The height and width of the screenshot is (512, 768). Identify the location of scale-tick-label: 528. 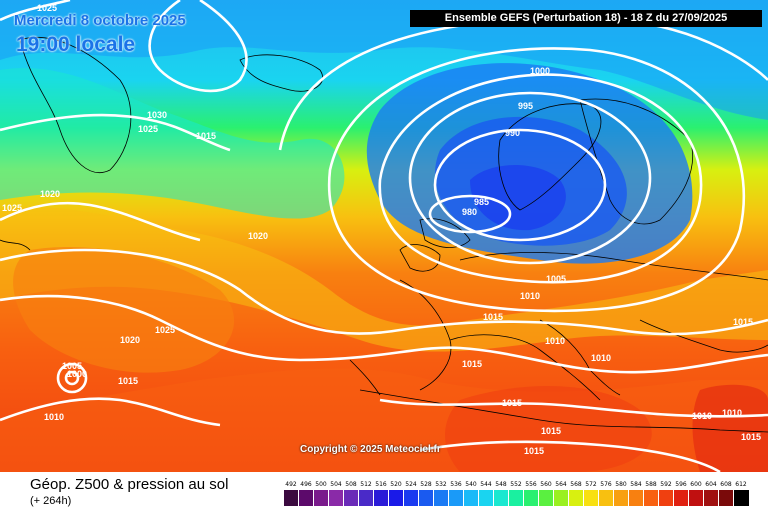
(426, 484).